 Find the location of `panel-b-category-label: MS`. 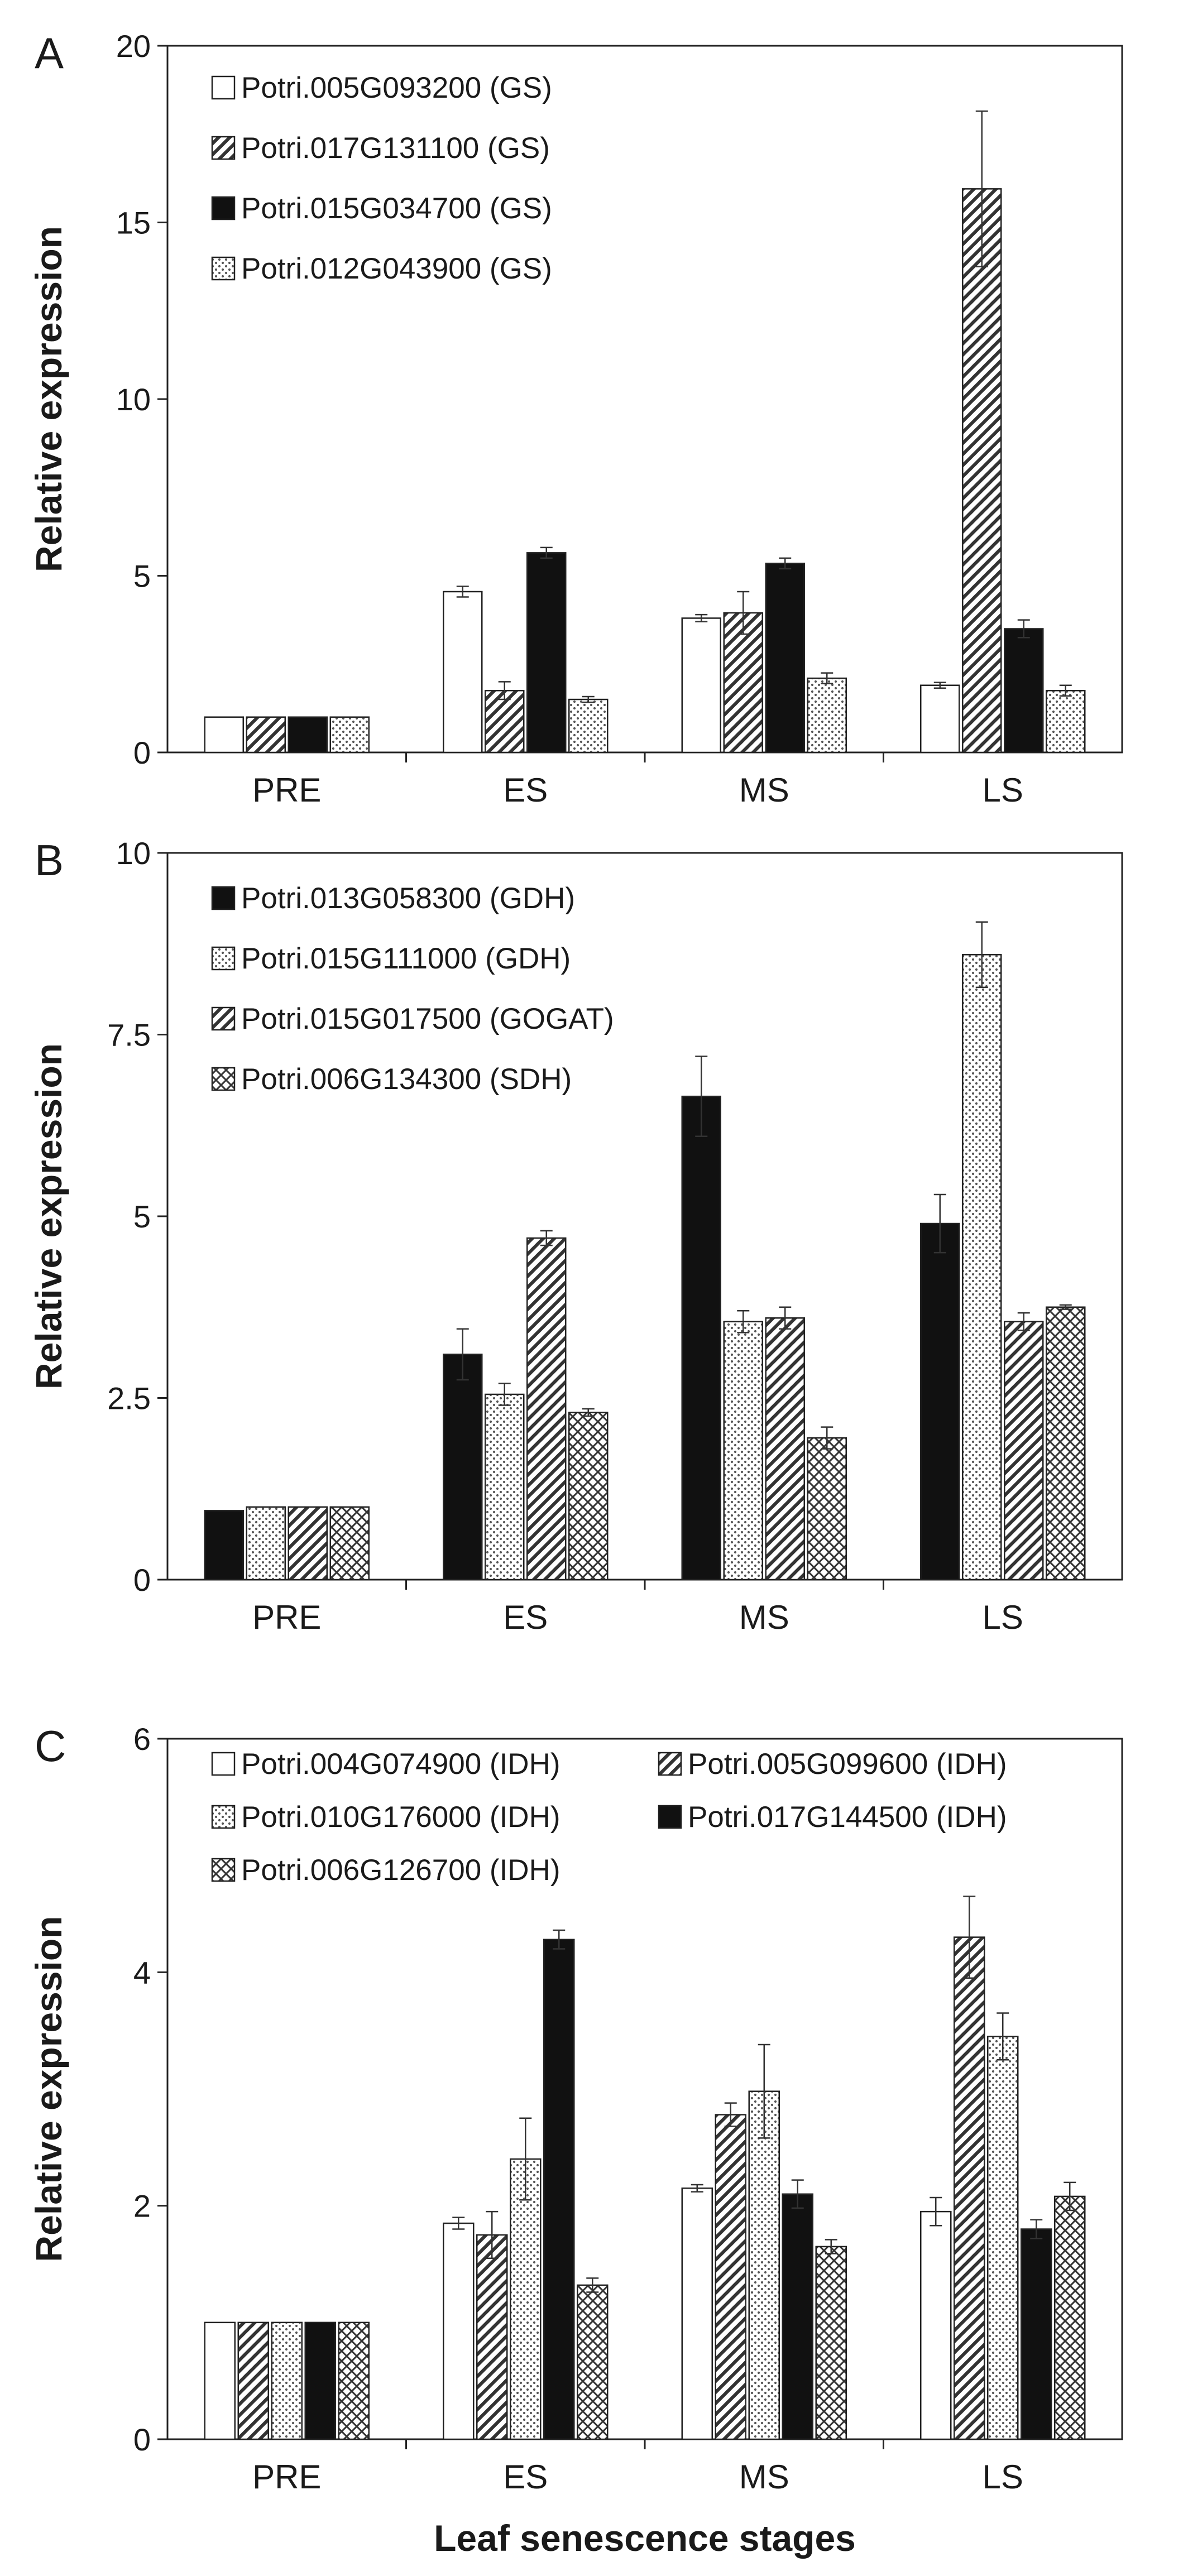

panel-b-category-label: MS is located at coordinates (764, 1617).